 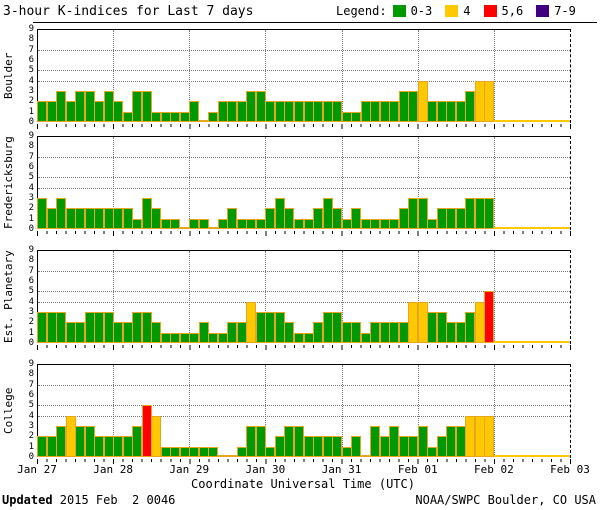 I want to click on panel-title: Fredericksburg, so click(x=8, y=182).